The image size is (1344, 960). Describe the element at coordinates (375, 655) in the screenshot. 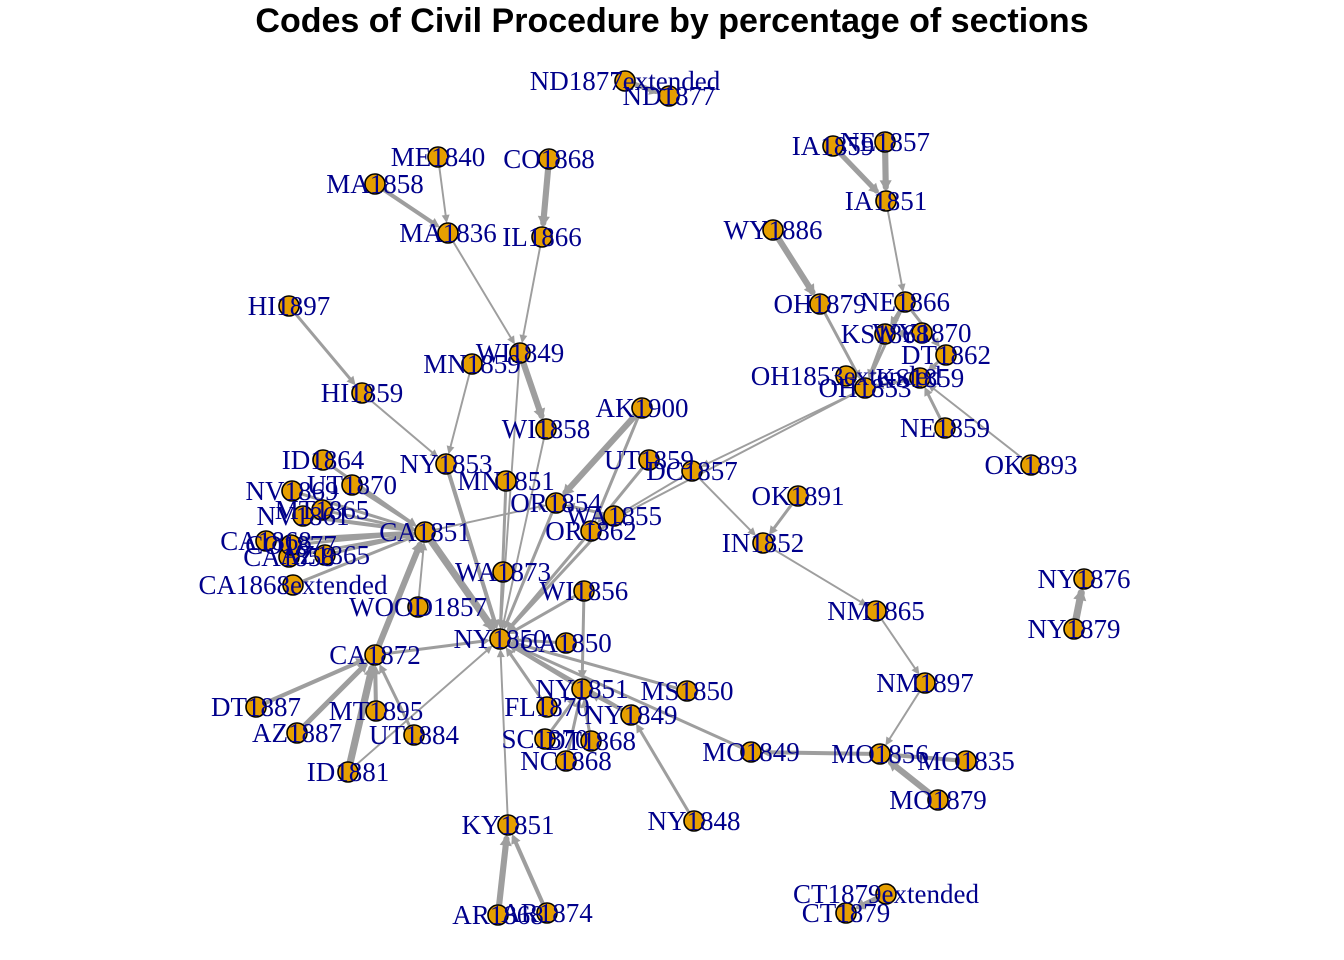

I see `node-CA1872` at that location.